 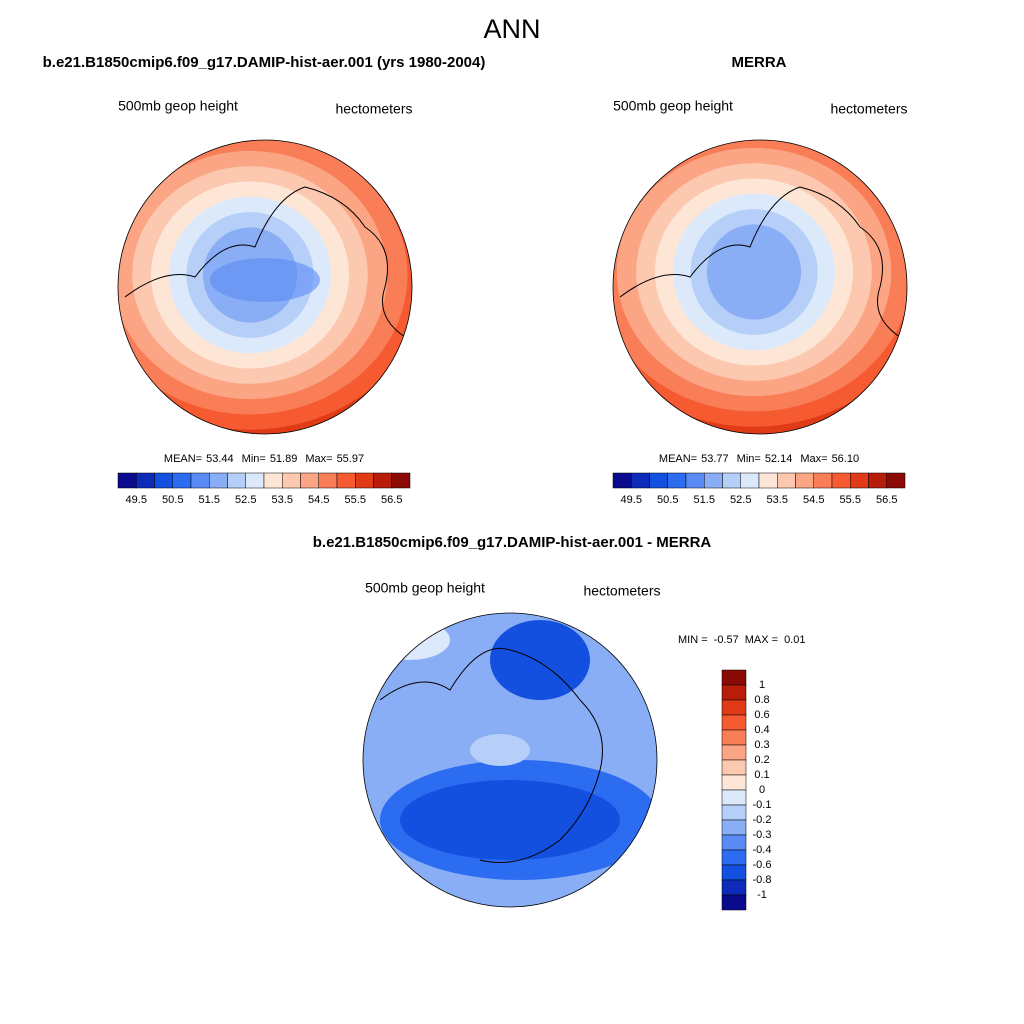 What do you see at coordinates (715, 459) in the screenshot?
I see `stat-value: 53.77` at bounding box center [715, 459].